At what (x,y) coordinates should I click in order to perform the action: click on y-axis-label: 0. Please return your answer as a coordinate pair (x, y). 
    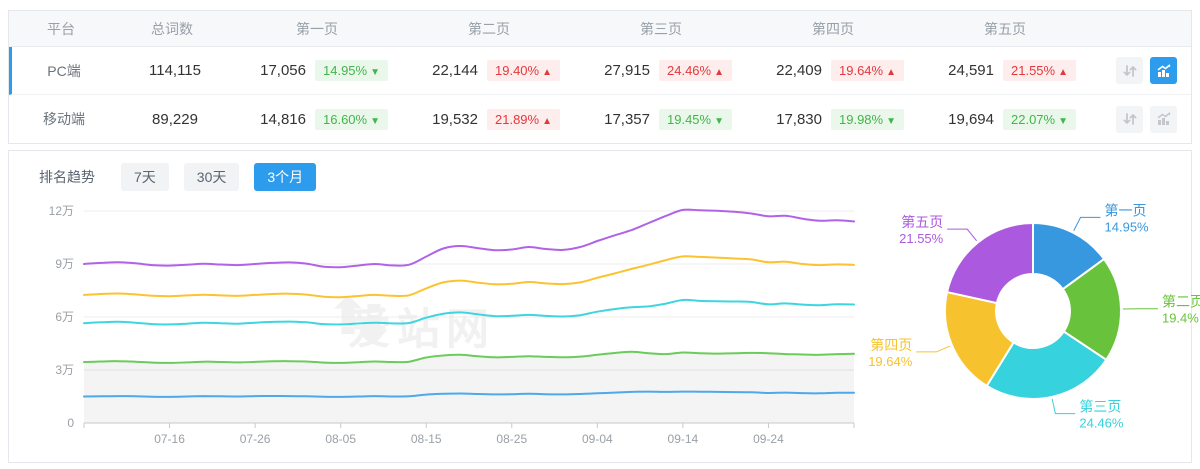
    Looking at the image, I should click on (70, 423).